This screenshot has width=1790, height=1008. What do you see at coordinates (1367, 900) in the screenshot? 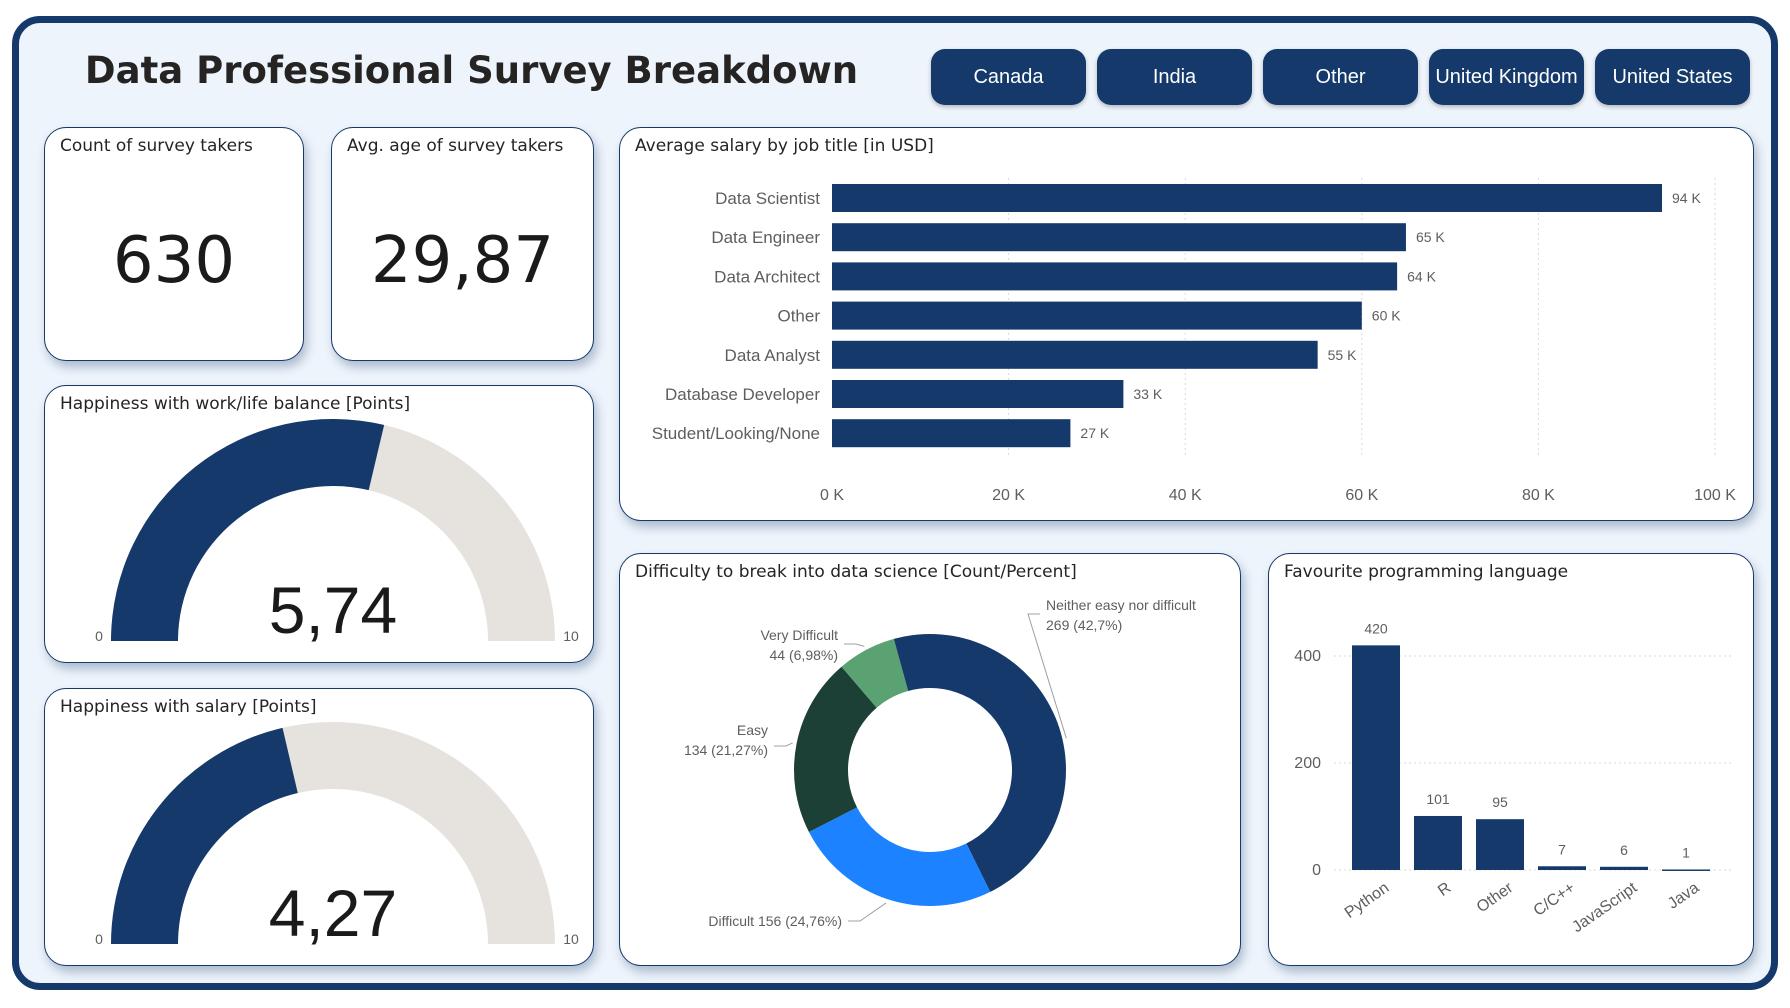
I see `language-category-label-python: Python` at bounding box center [1367, 900].